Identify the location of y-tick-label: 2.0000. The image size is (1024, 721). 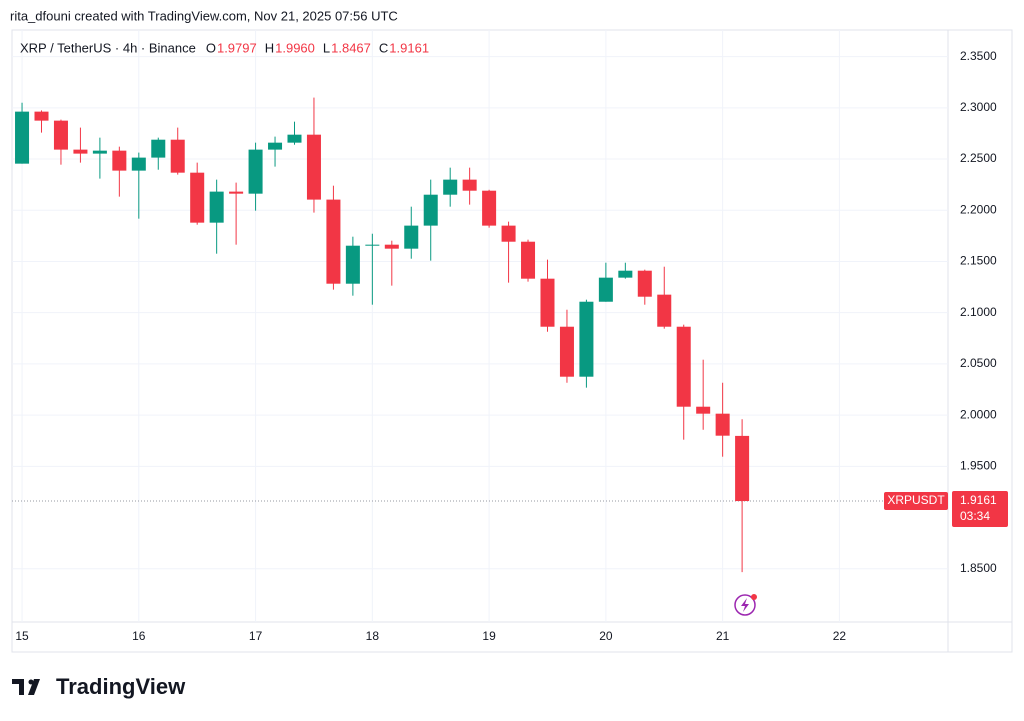
(978, 414).